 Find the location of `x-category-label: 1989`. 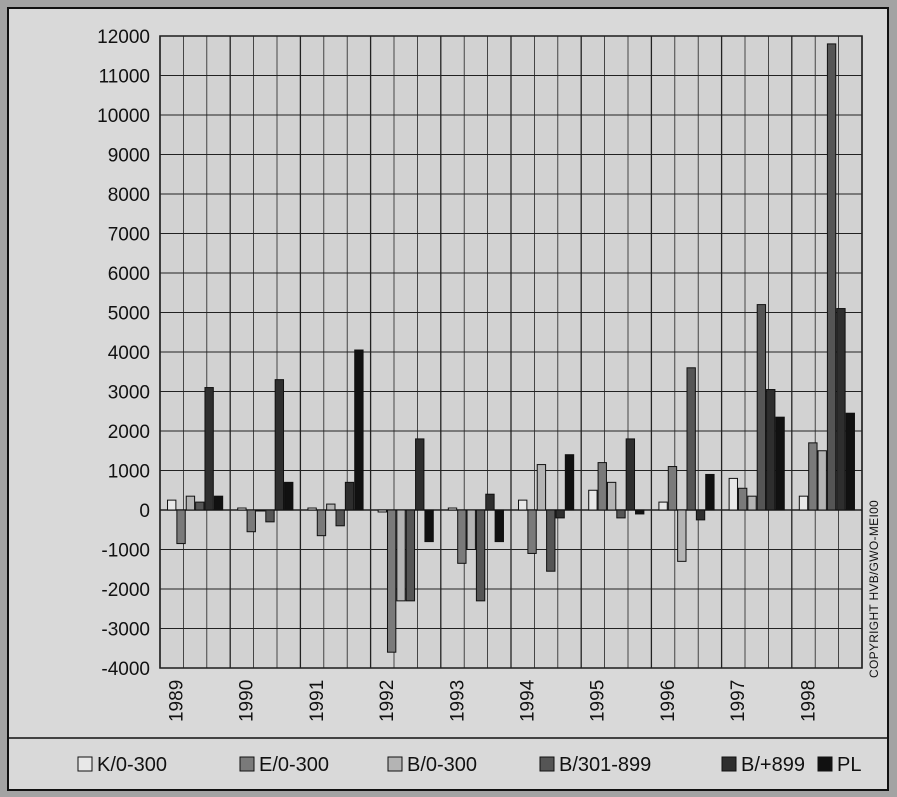

x-category-label: 1989 is located at coordinates (176, 701).